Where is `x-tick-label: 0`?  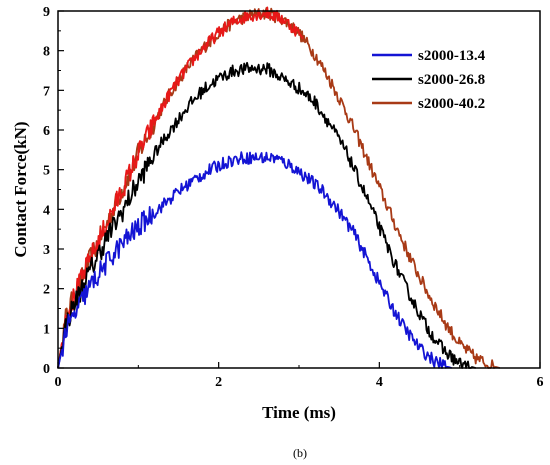
x-tick-label: 0 is located at coordinates (58, 382).